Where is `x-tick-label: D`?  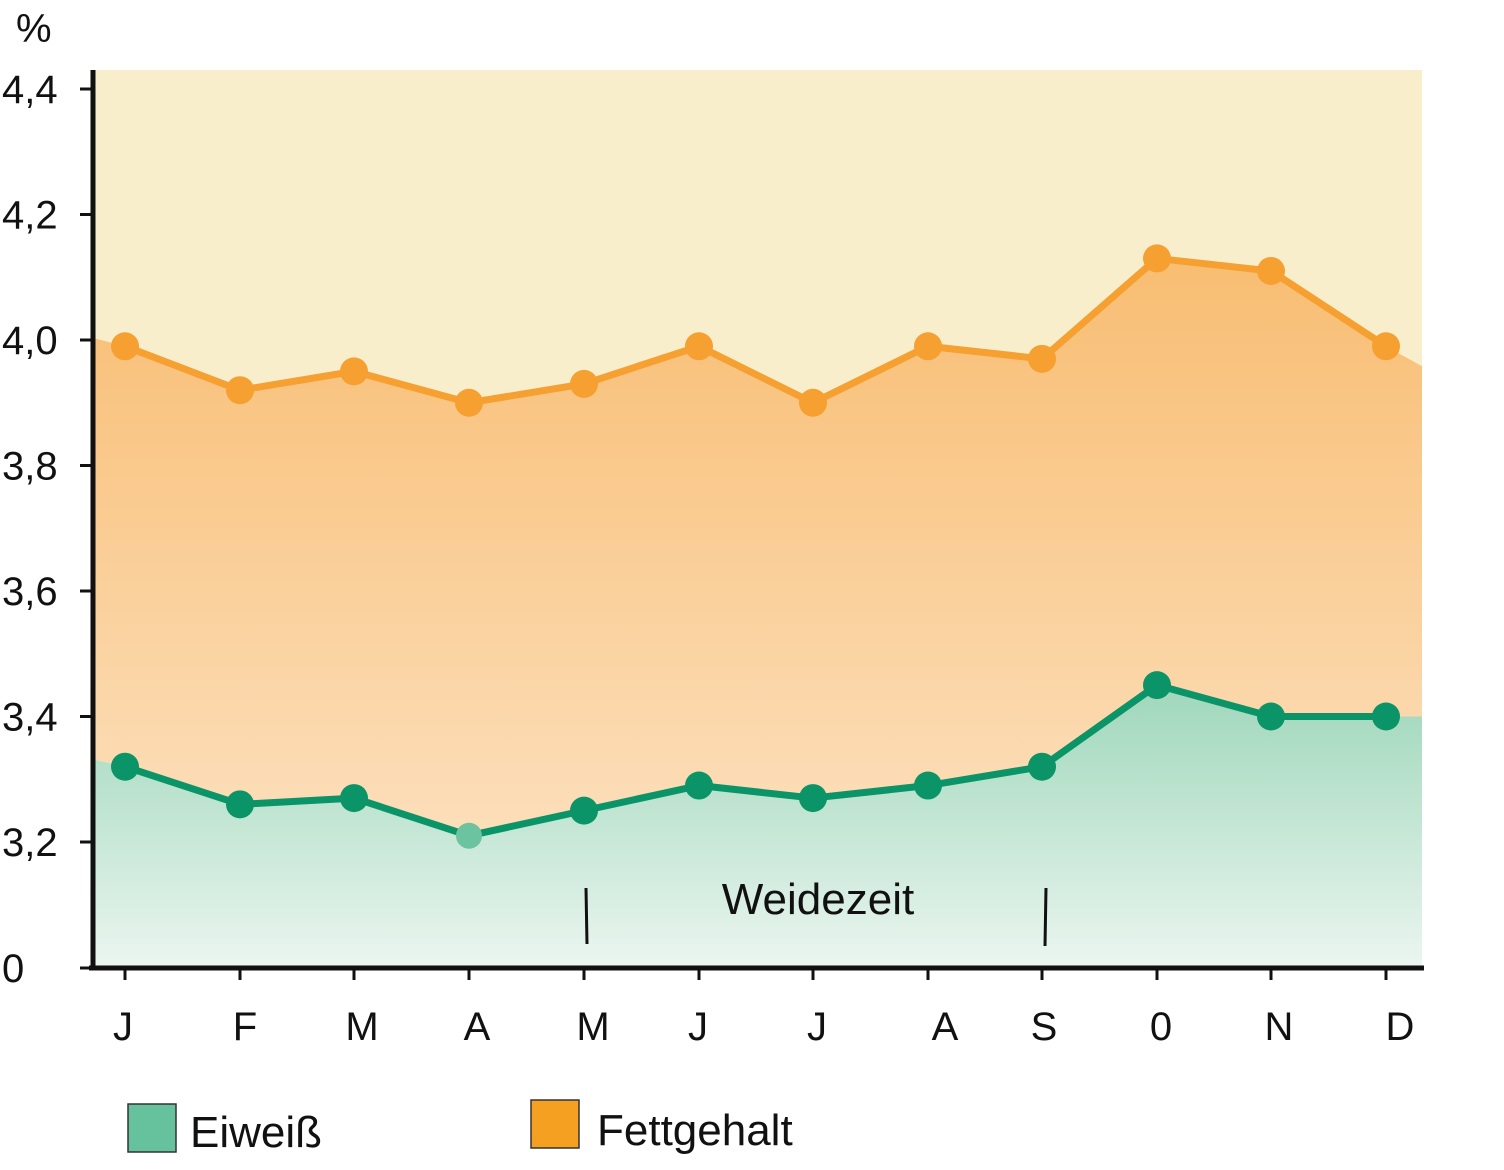 x-tick-label: D is located at coordinates (1400, 1027).